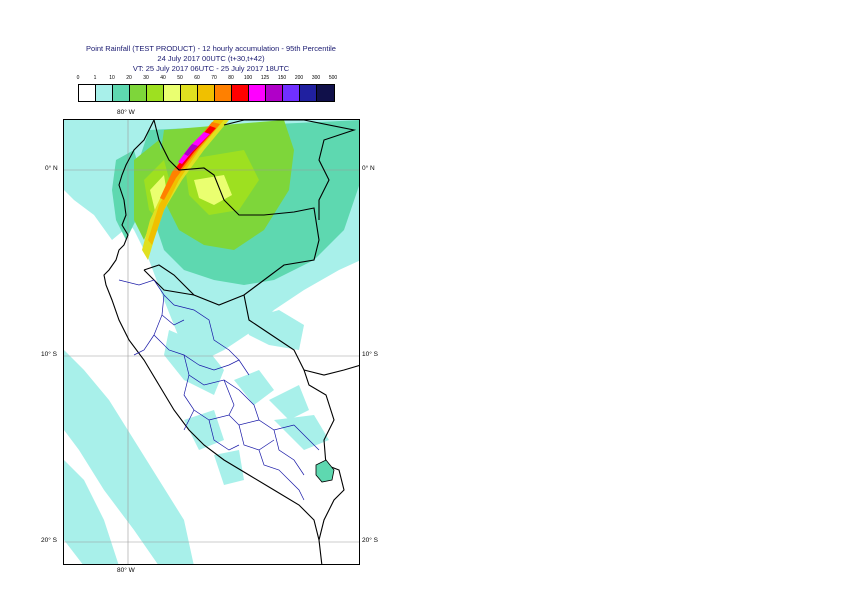 This screenshot has width=842, height=596. I want to click on lat-label-0-left: 0° N, so click(51, 168).